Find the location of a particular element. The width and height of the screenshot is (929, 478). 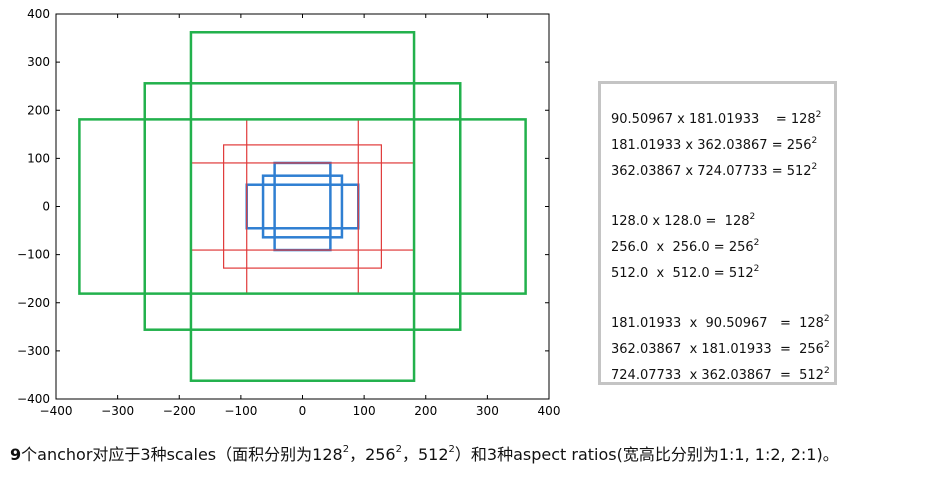

x-tick-label: 100 is located at coordinates (364, 411).